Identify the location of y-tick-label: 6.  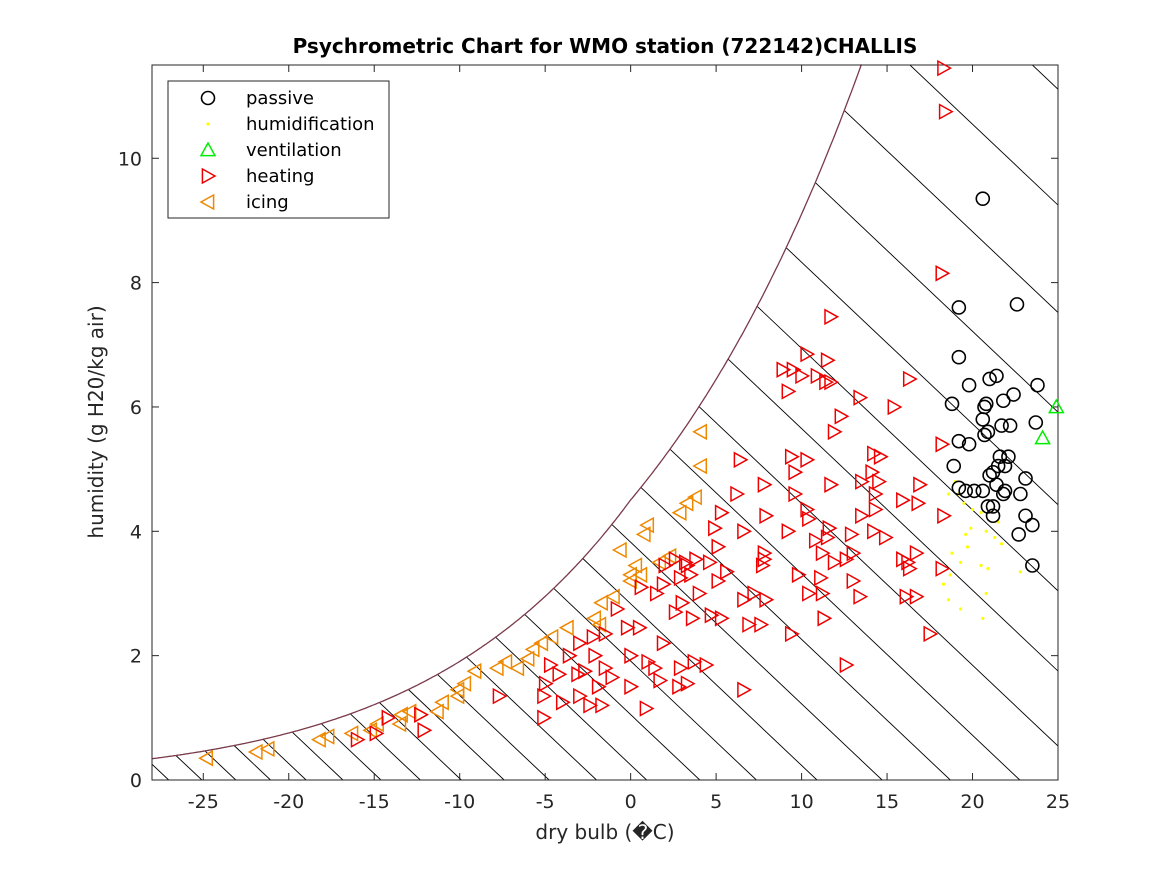
(136, 408).